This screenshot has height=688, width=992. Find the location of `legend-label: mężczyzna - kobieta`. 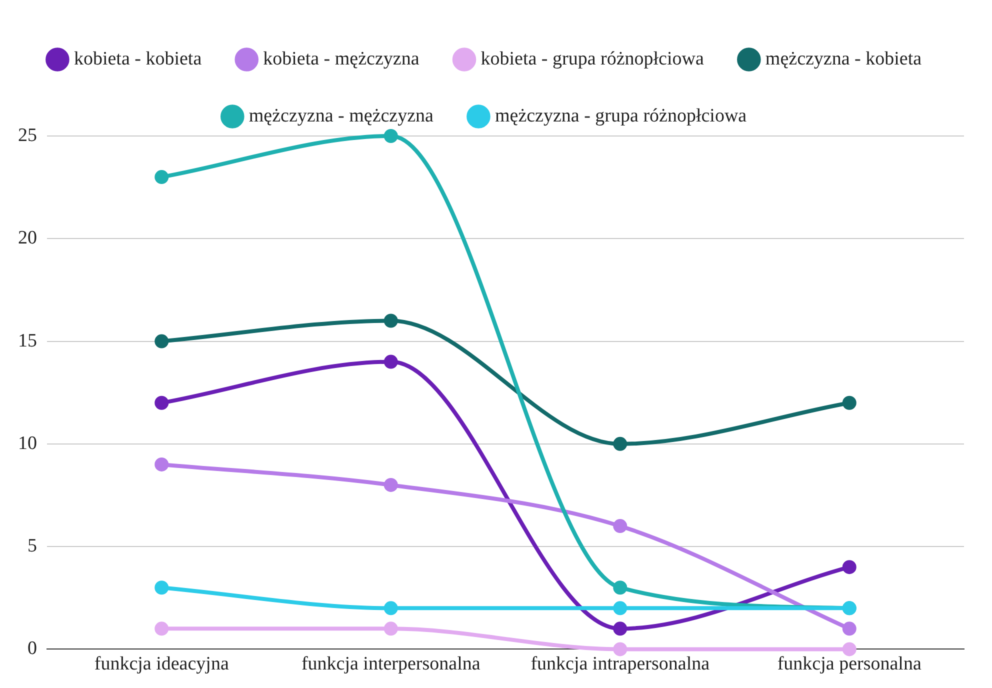

legend-label: mężczyzna - kobieta is located at coordinates (843, 59).